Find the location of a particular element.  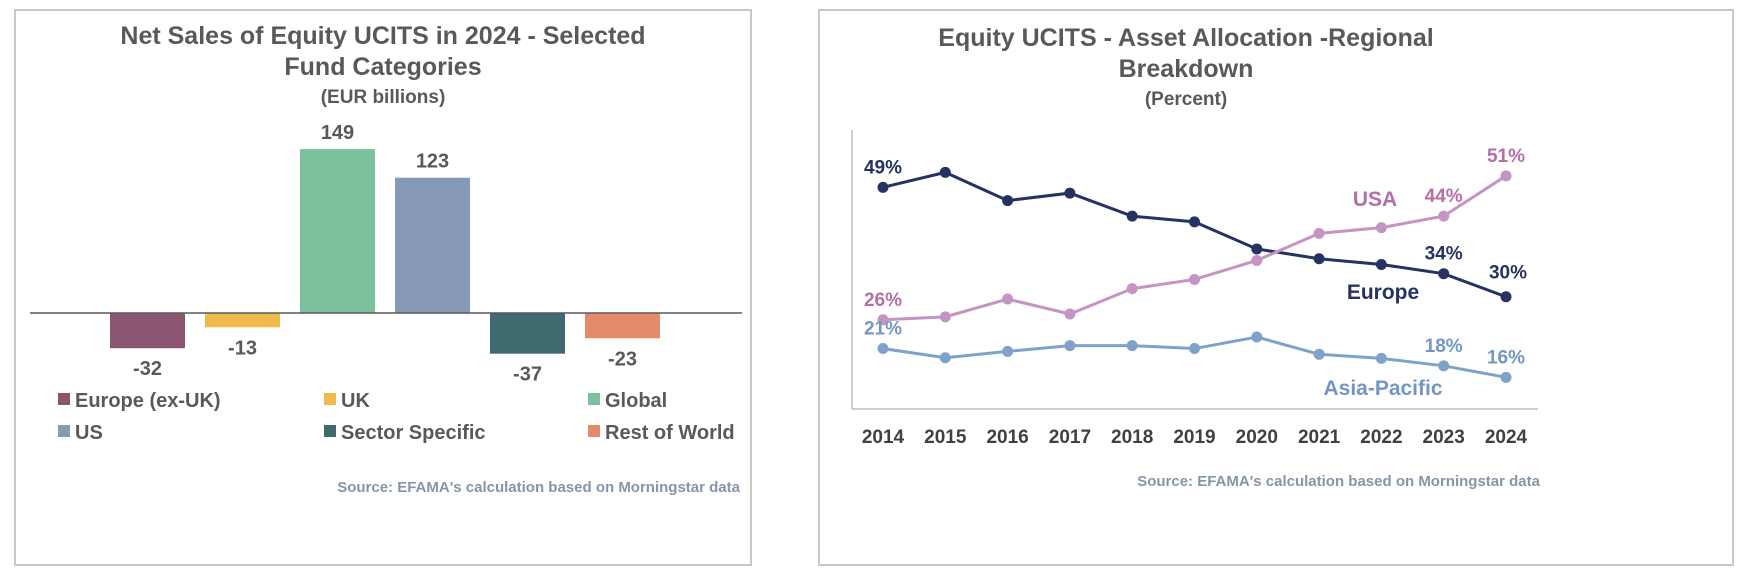

legend-label: Rest of World is located at coordinates (670, 433).